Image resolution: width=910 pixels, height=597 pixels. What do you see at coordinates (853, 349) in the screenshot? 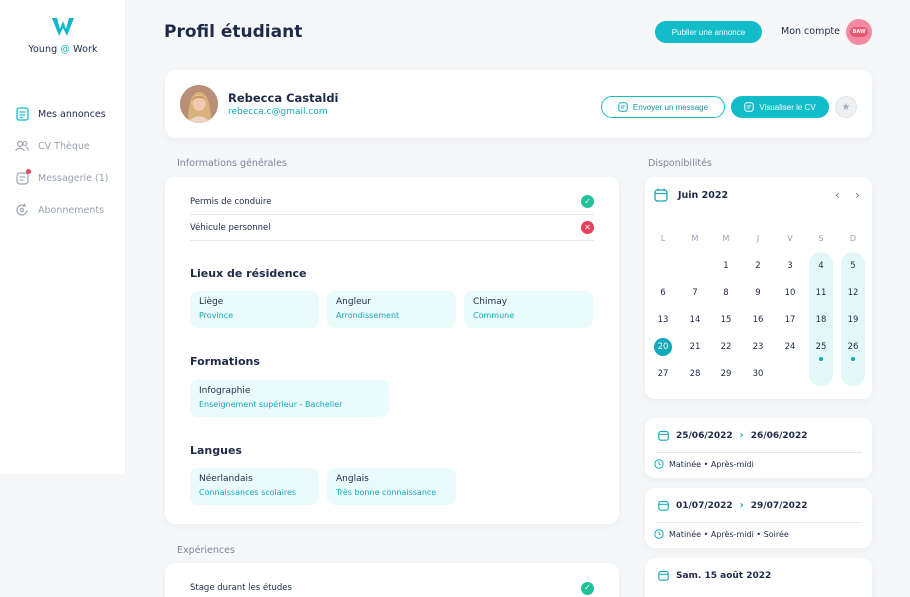
I see `calendar-day: 26` at bounding box center [853, 349].